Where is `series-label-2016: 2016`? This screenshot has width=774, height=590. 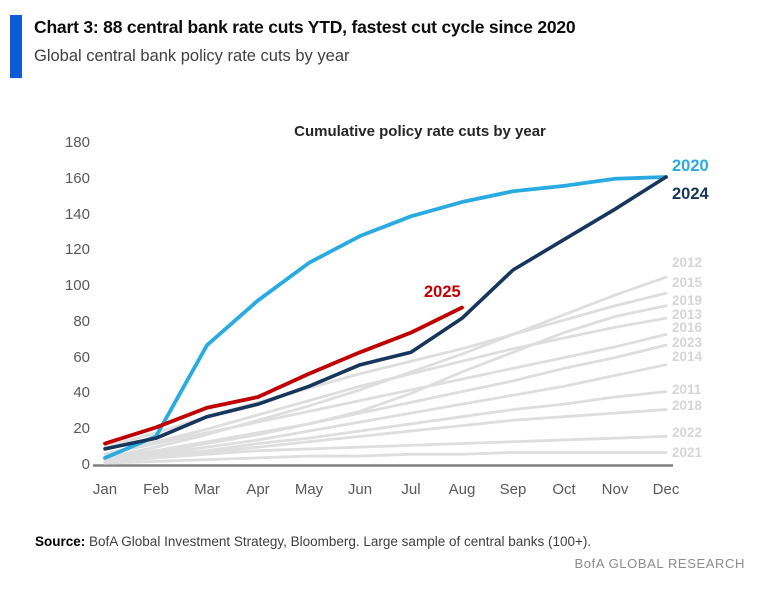 series-label-2016: 2016 is located at coordinates (687, 327).